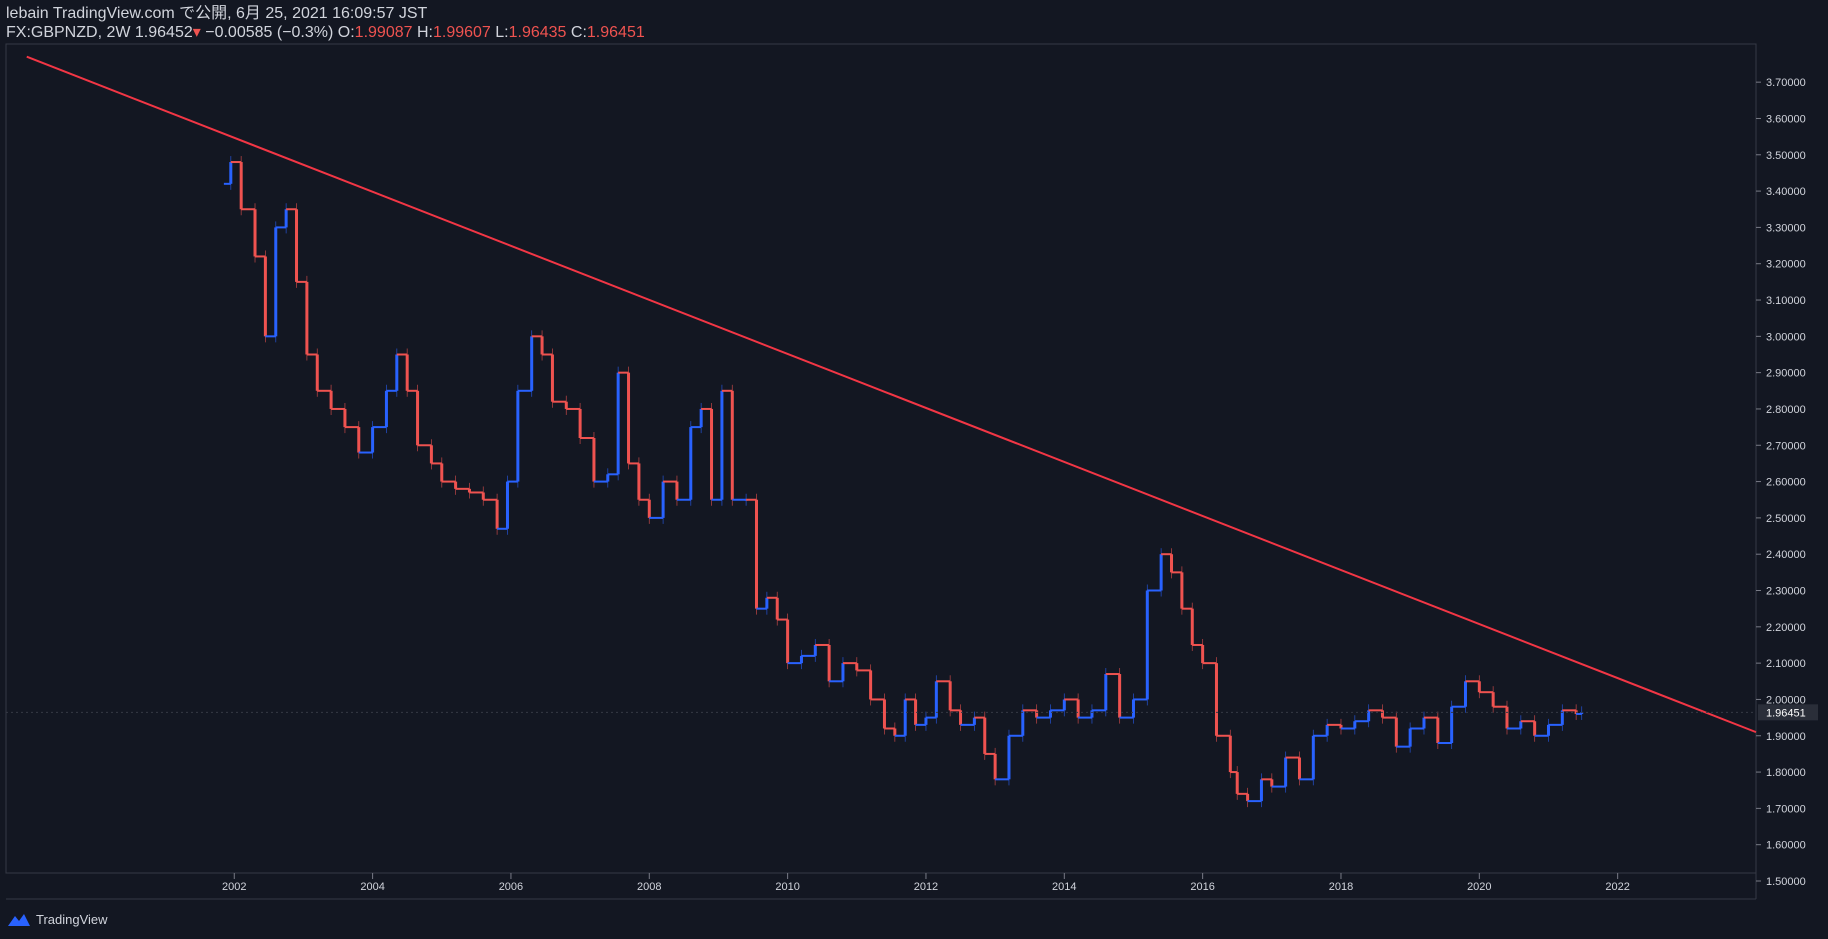  What do you see at coordinates (787, 887) in the screenshot?
I see `x-tick-label: 2010` at bounding box center [787, 887].